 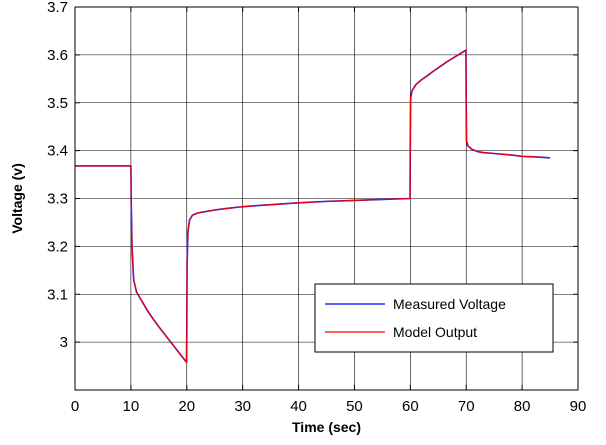 I want to click on y-tick-label: 3.7, so click(x=57, y=8).